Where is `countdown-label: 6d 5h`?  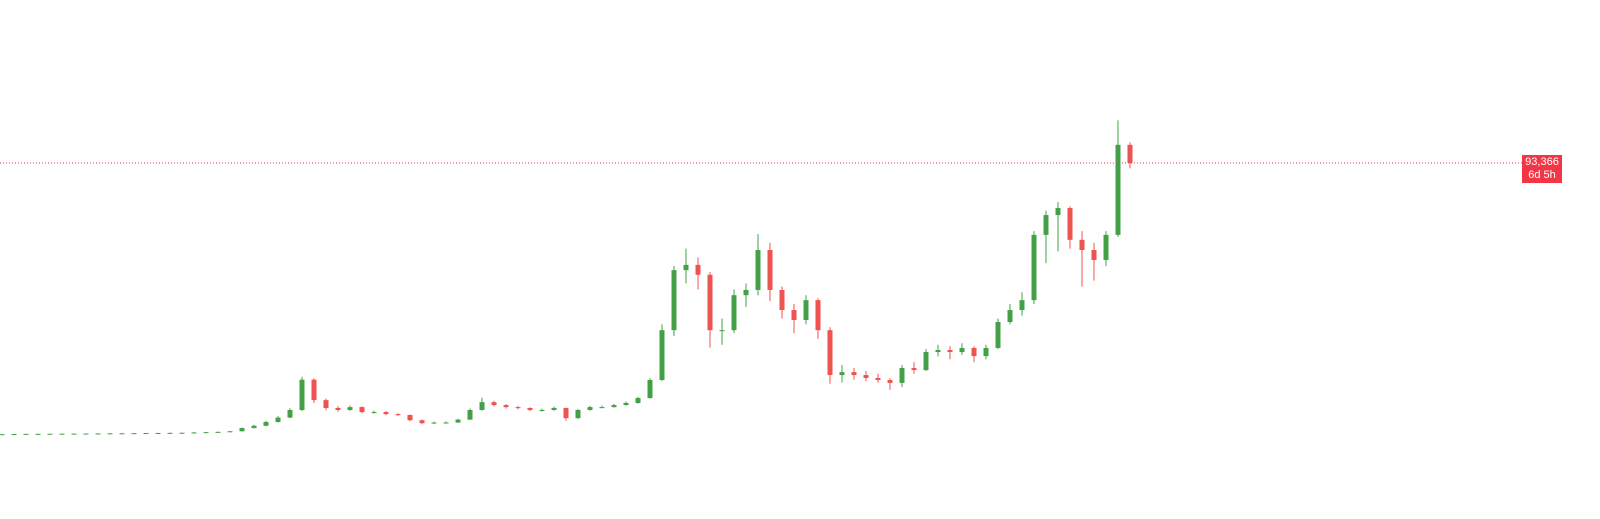 countdown-label: 6d 5h is located at coordinates (1542, 175).